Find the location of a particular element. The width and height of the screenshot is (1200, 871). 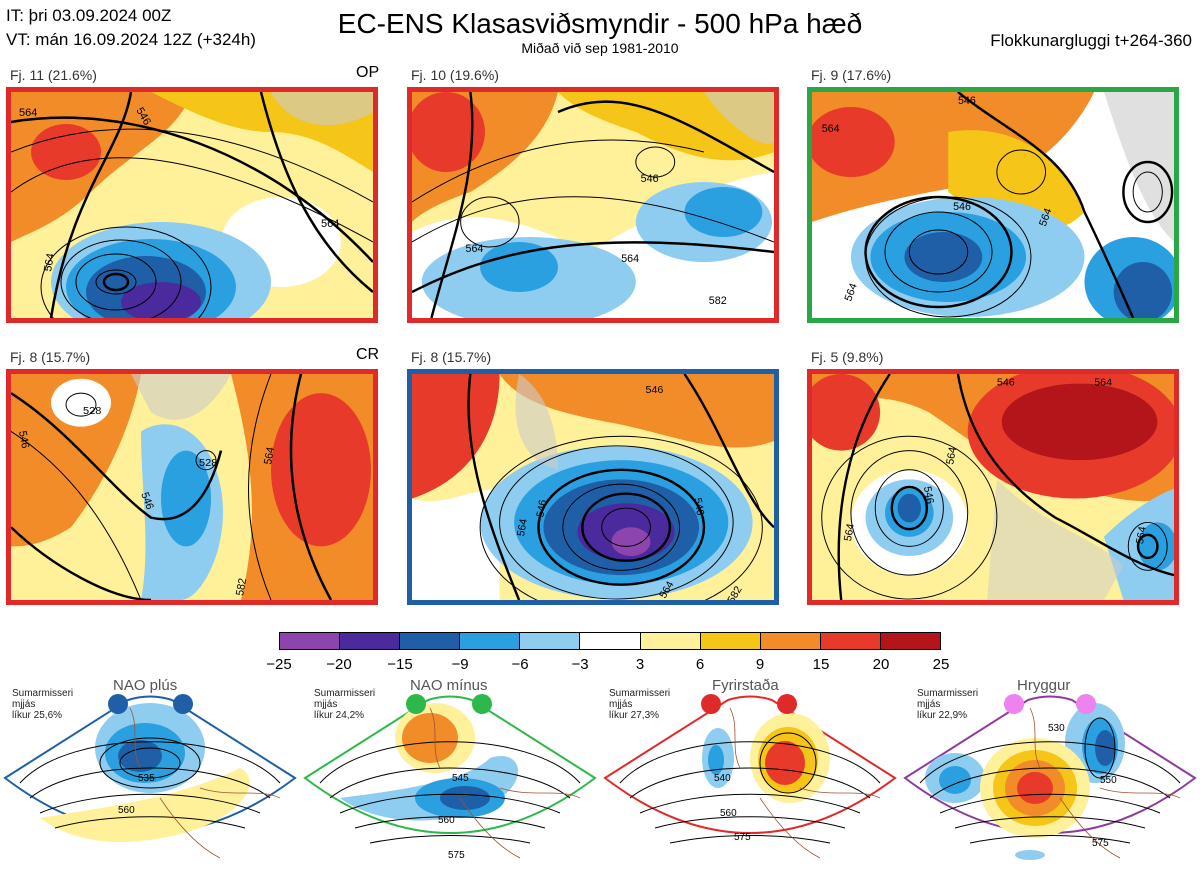

cluster-5-map: 546 546 564 546 564 582 is located at coordinates (593, 487).